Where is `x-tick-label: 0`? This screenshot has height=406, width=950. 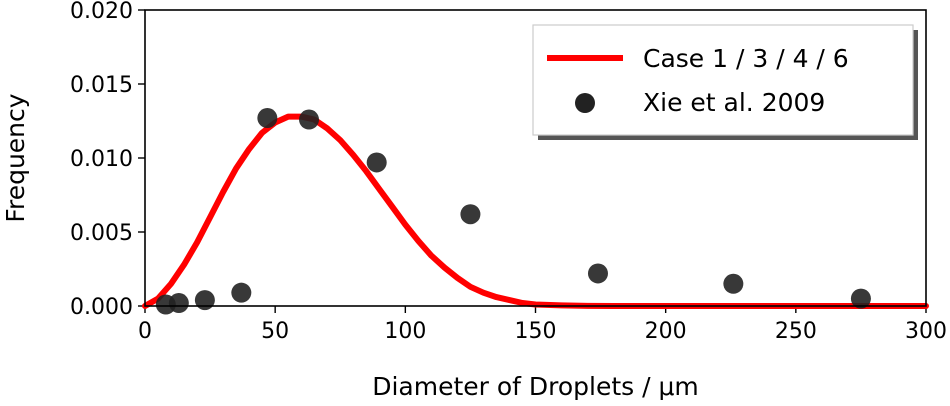 x-tick-label: 0 is located at coordinates (145, 331).